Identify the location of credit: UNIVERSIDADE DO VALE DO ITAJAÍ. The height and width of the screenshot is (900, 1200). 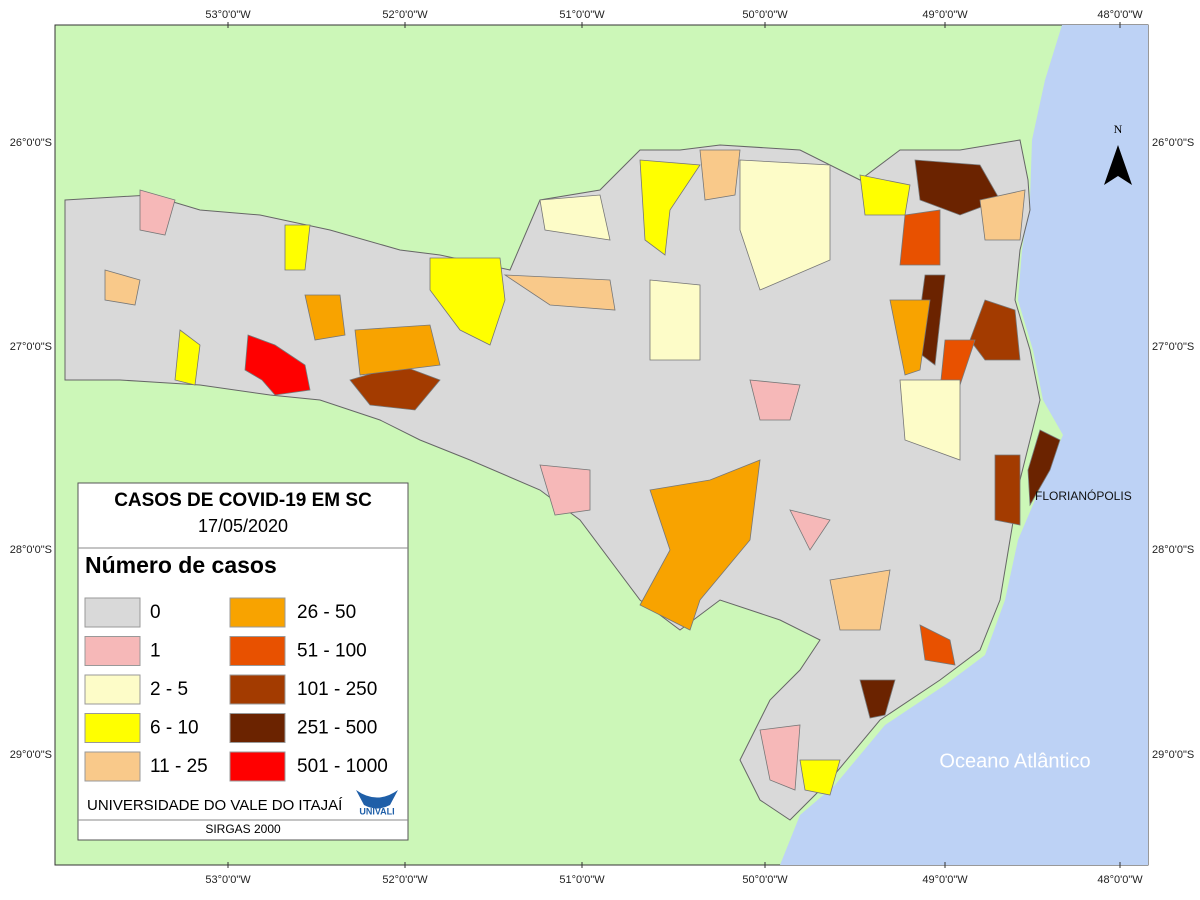
(215, 805).